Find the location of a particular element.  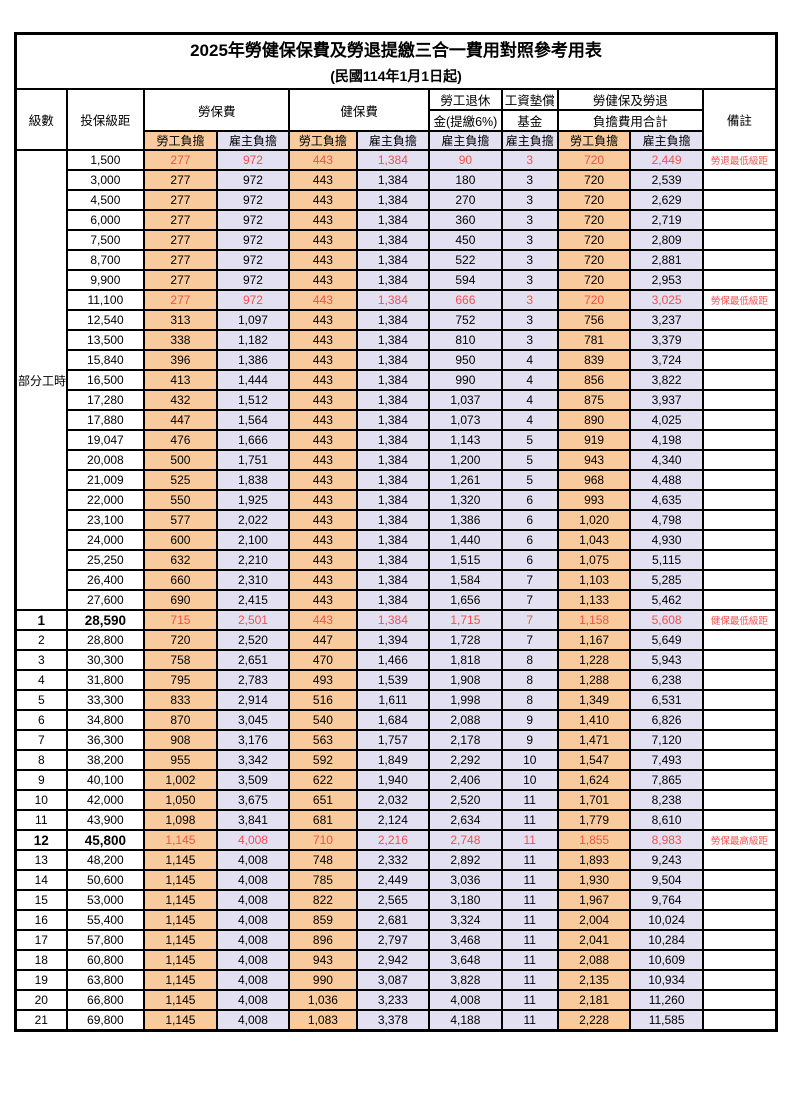

level-cell: 12 is located at coordinates (41, 840).